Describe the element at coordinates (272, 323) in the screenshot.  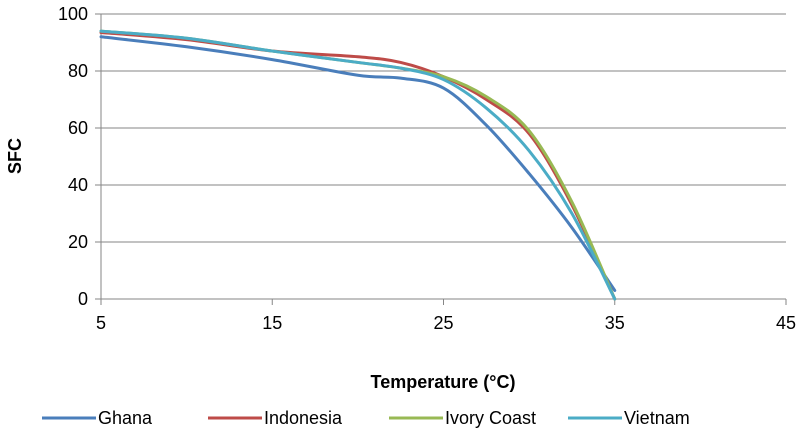
I see `x-tick-label-1: 15` at that location.